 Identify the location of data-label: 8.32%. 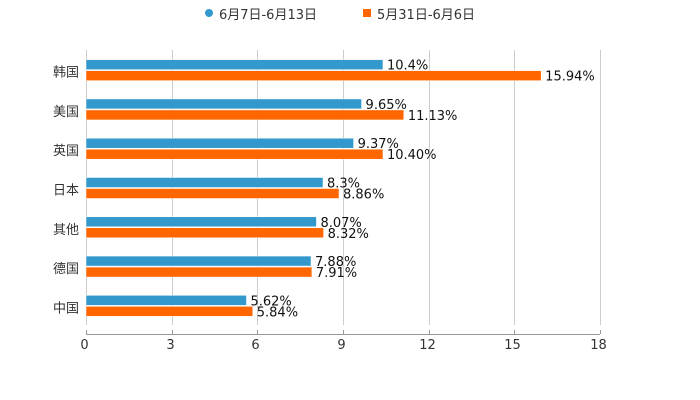
(348, 234).